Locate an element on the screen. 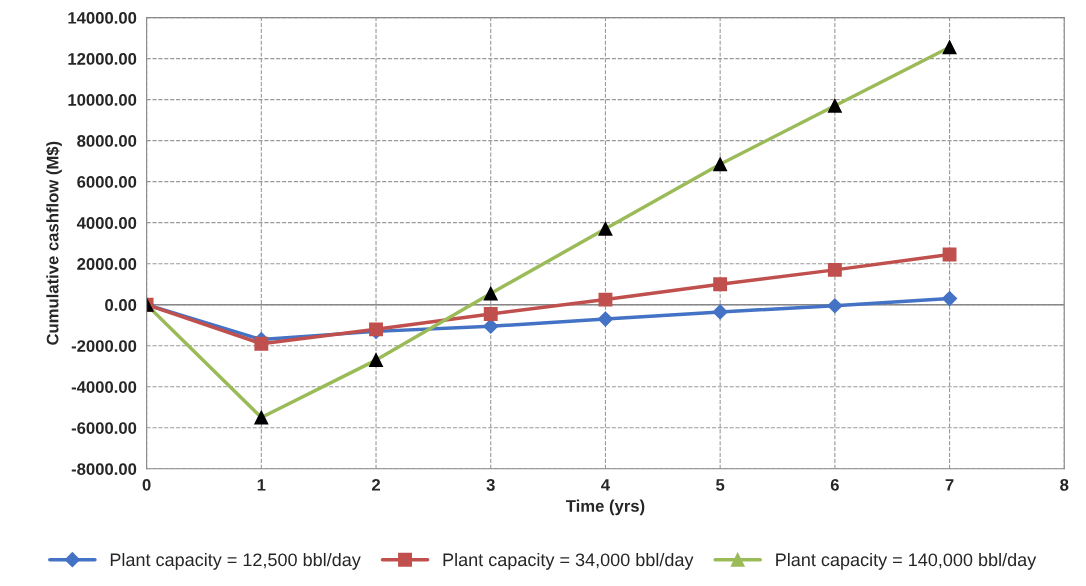  y-axis-title: Cumulative cashflow (M$) is located at coordinates (54, 243).